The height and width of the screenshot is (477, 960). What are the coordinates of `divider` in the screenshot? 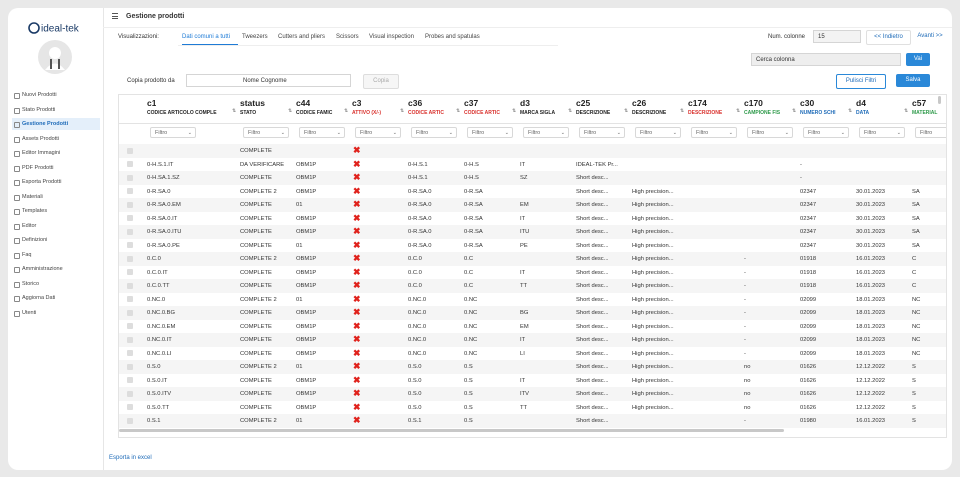 It's located at (527, 27).